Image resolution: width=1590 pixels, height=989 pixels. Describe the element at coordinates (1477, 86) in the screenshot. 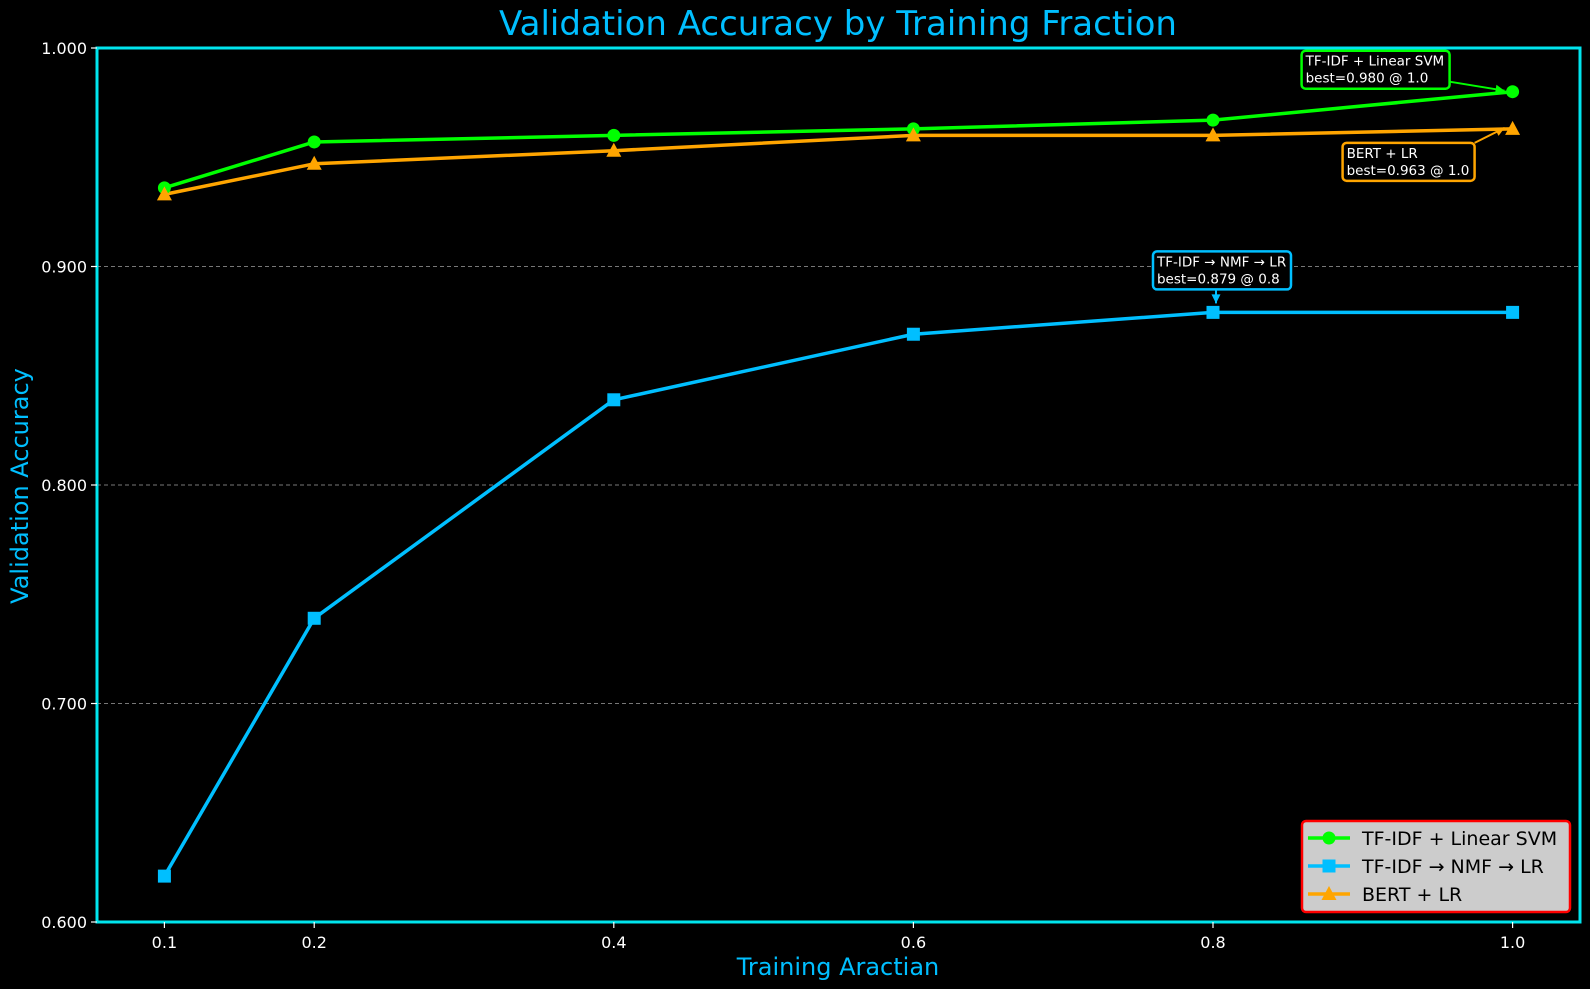

I see `annotation-arrow` at that location.